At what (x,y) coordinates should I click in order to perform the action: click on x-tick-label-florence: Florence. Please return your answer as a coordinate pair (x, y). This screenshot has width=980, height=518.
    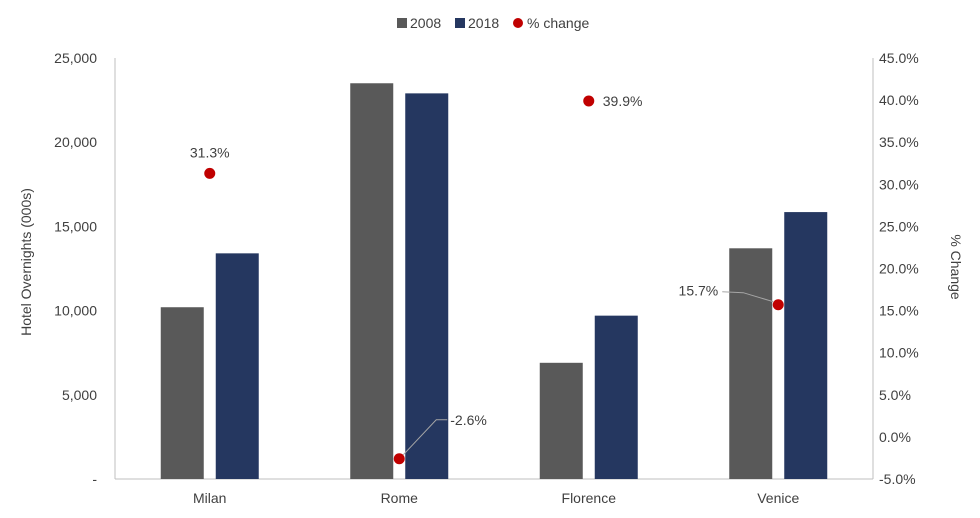
    Looking at the image, I should click on (589, 498).